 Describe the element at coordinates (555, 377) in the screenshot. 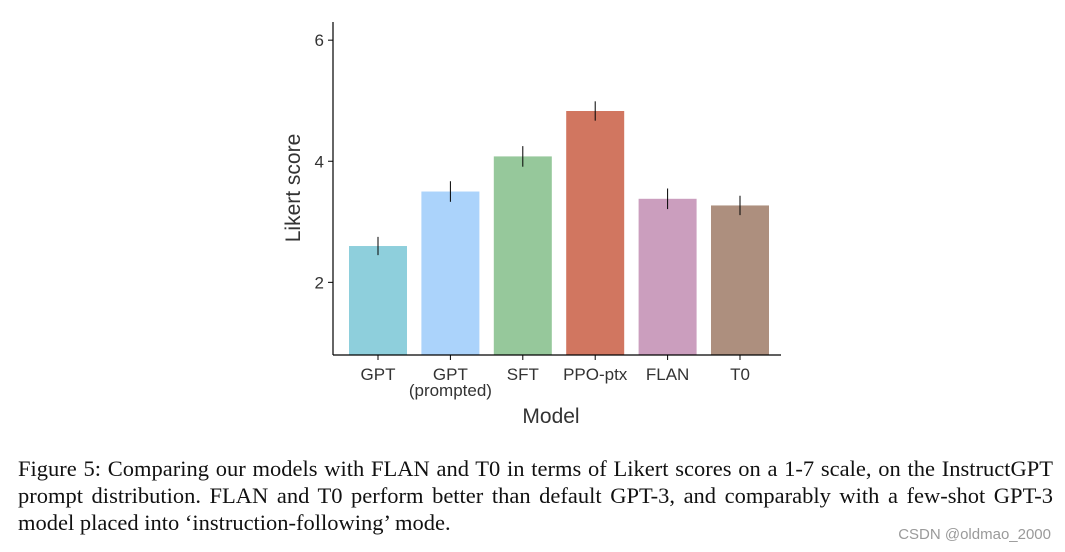

I see `x-ticks-group: GPT GPT(prompted)SFT PPO-ptx FLAN T0` at that location.